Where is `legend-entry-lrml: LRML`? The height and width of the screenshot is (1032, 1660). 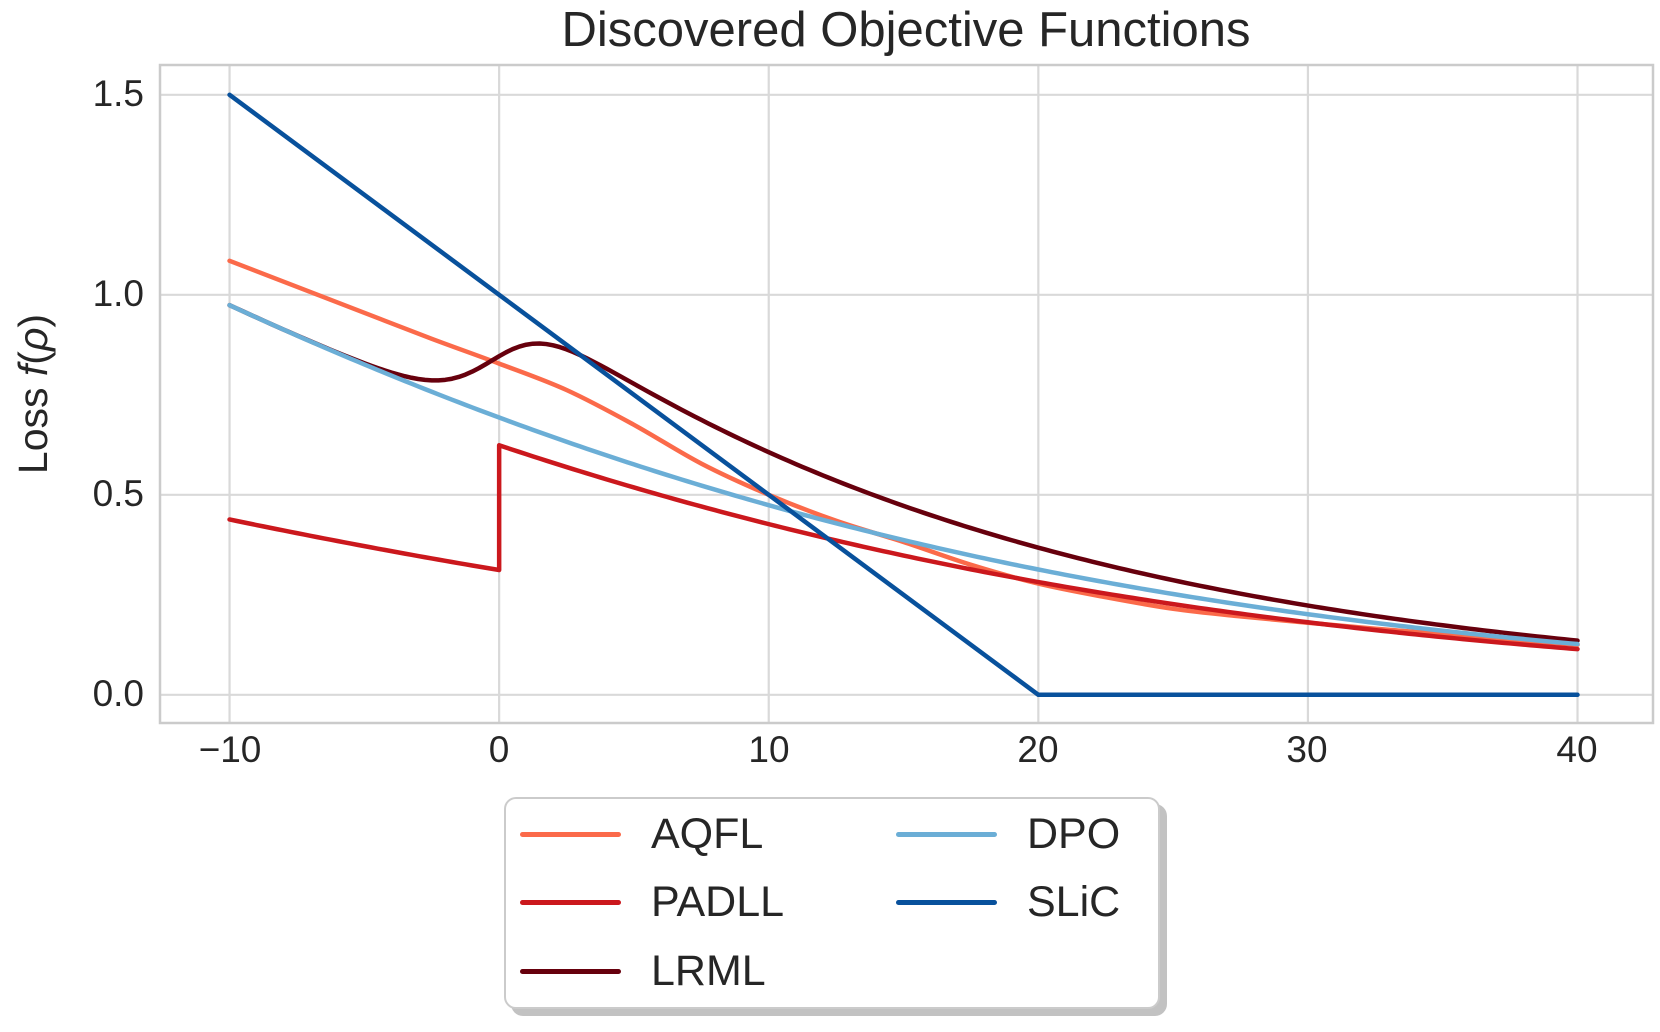 legend-entry-lrml: LRML is located at coordinates (652, 971).